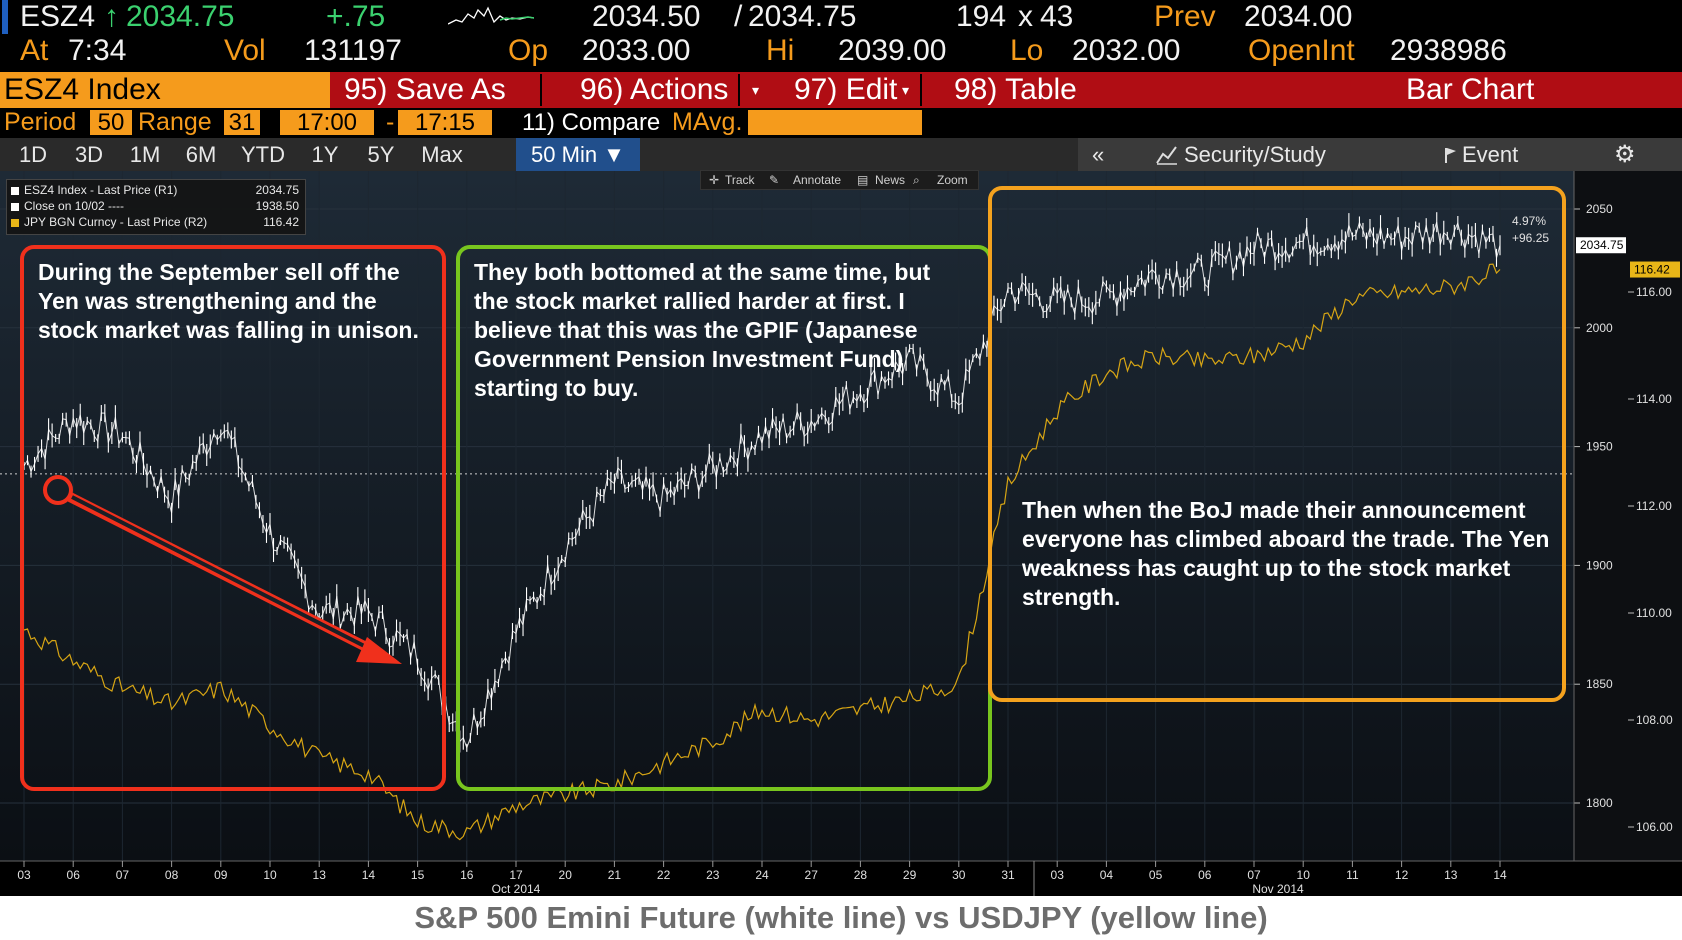 This screenshot has width=1682, height=940. I want to click on x-tick-label: 03, so click(1058, 875).